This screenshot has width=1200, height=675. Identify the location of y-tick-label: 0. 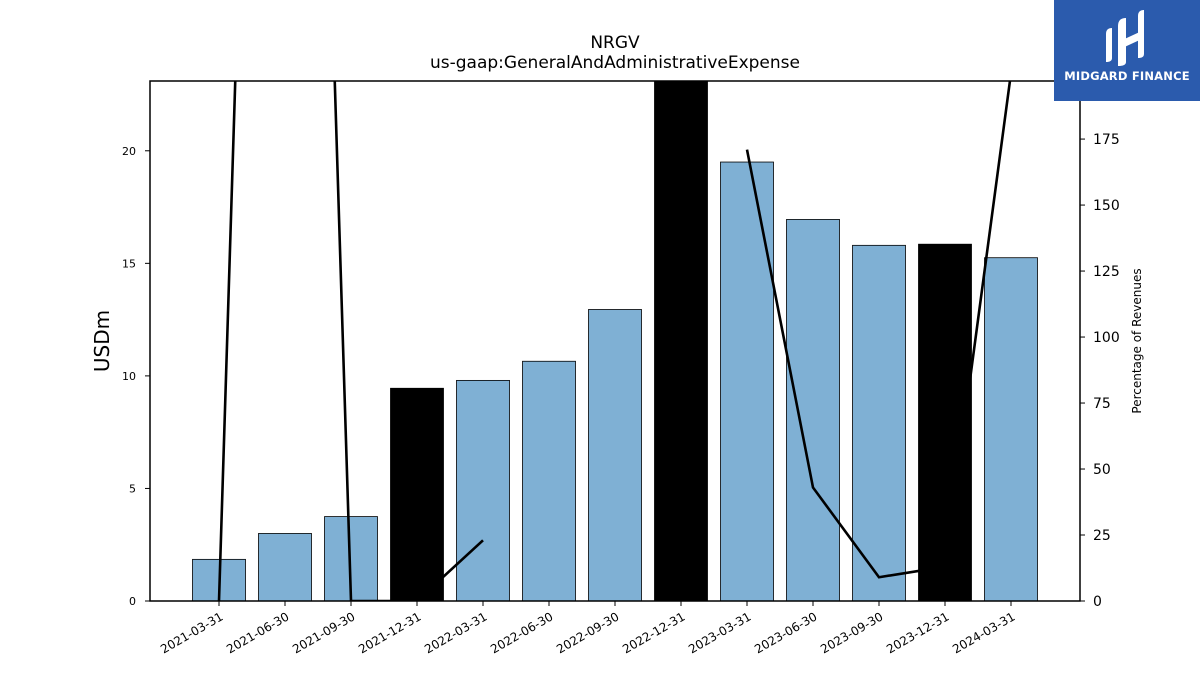
(132, 601).